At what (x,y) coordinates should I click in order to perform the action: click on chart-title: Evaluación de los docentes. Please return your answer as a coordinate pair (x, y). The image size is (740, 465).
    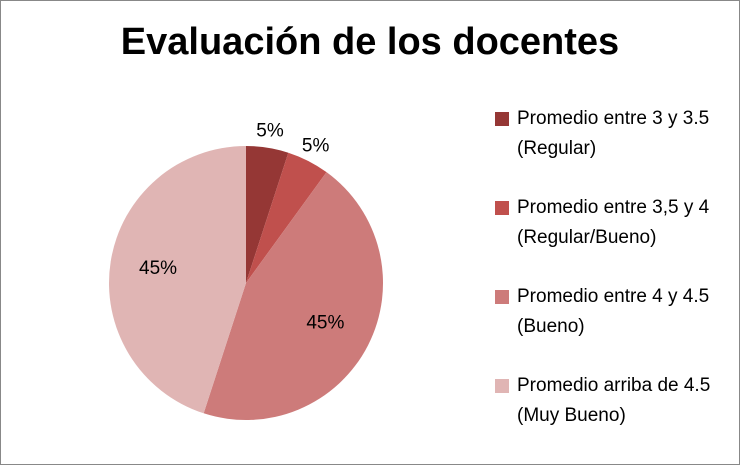
    Looking at the image, I should click on (370, 42).